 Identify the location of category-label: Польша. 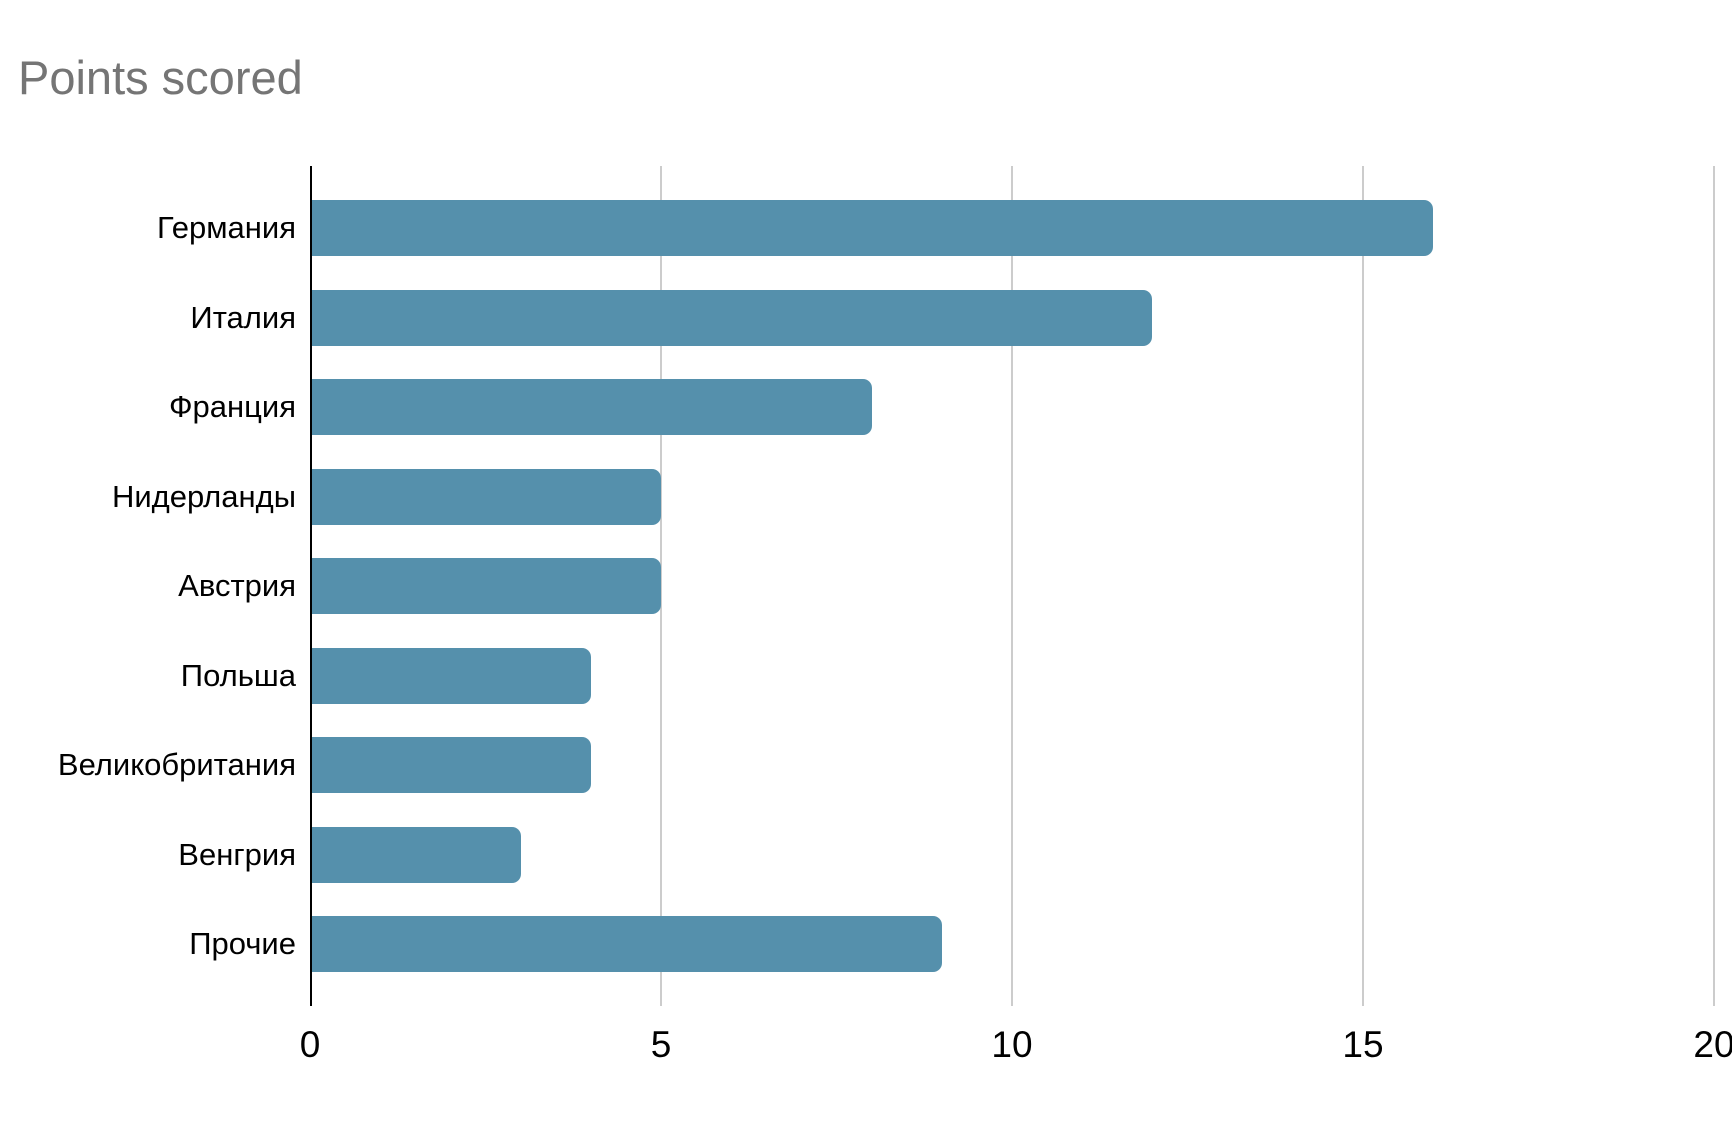
(238, 675).